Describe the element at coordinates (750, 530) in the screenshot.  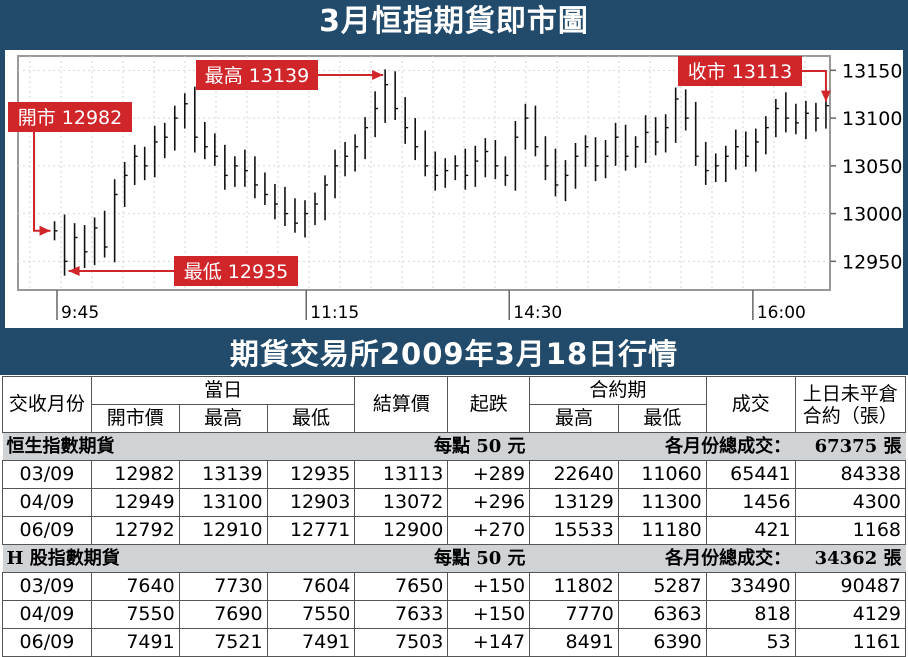
I see `table-cell: 421` at that location.